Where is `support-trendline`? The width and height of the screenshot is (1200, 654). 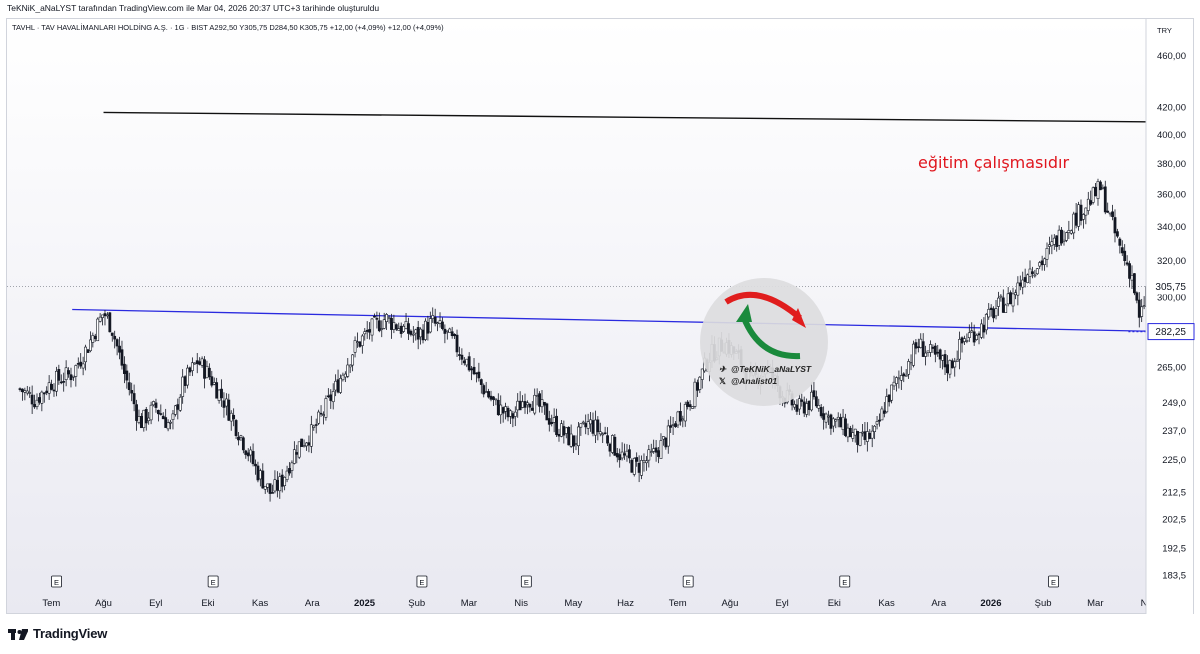 support-trendline is located at coordinates (620, 320).